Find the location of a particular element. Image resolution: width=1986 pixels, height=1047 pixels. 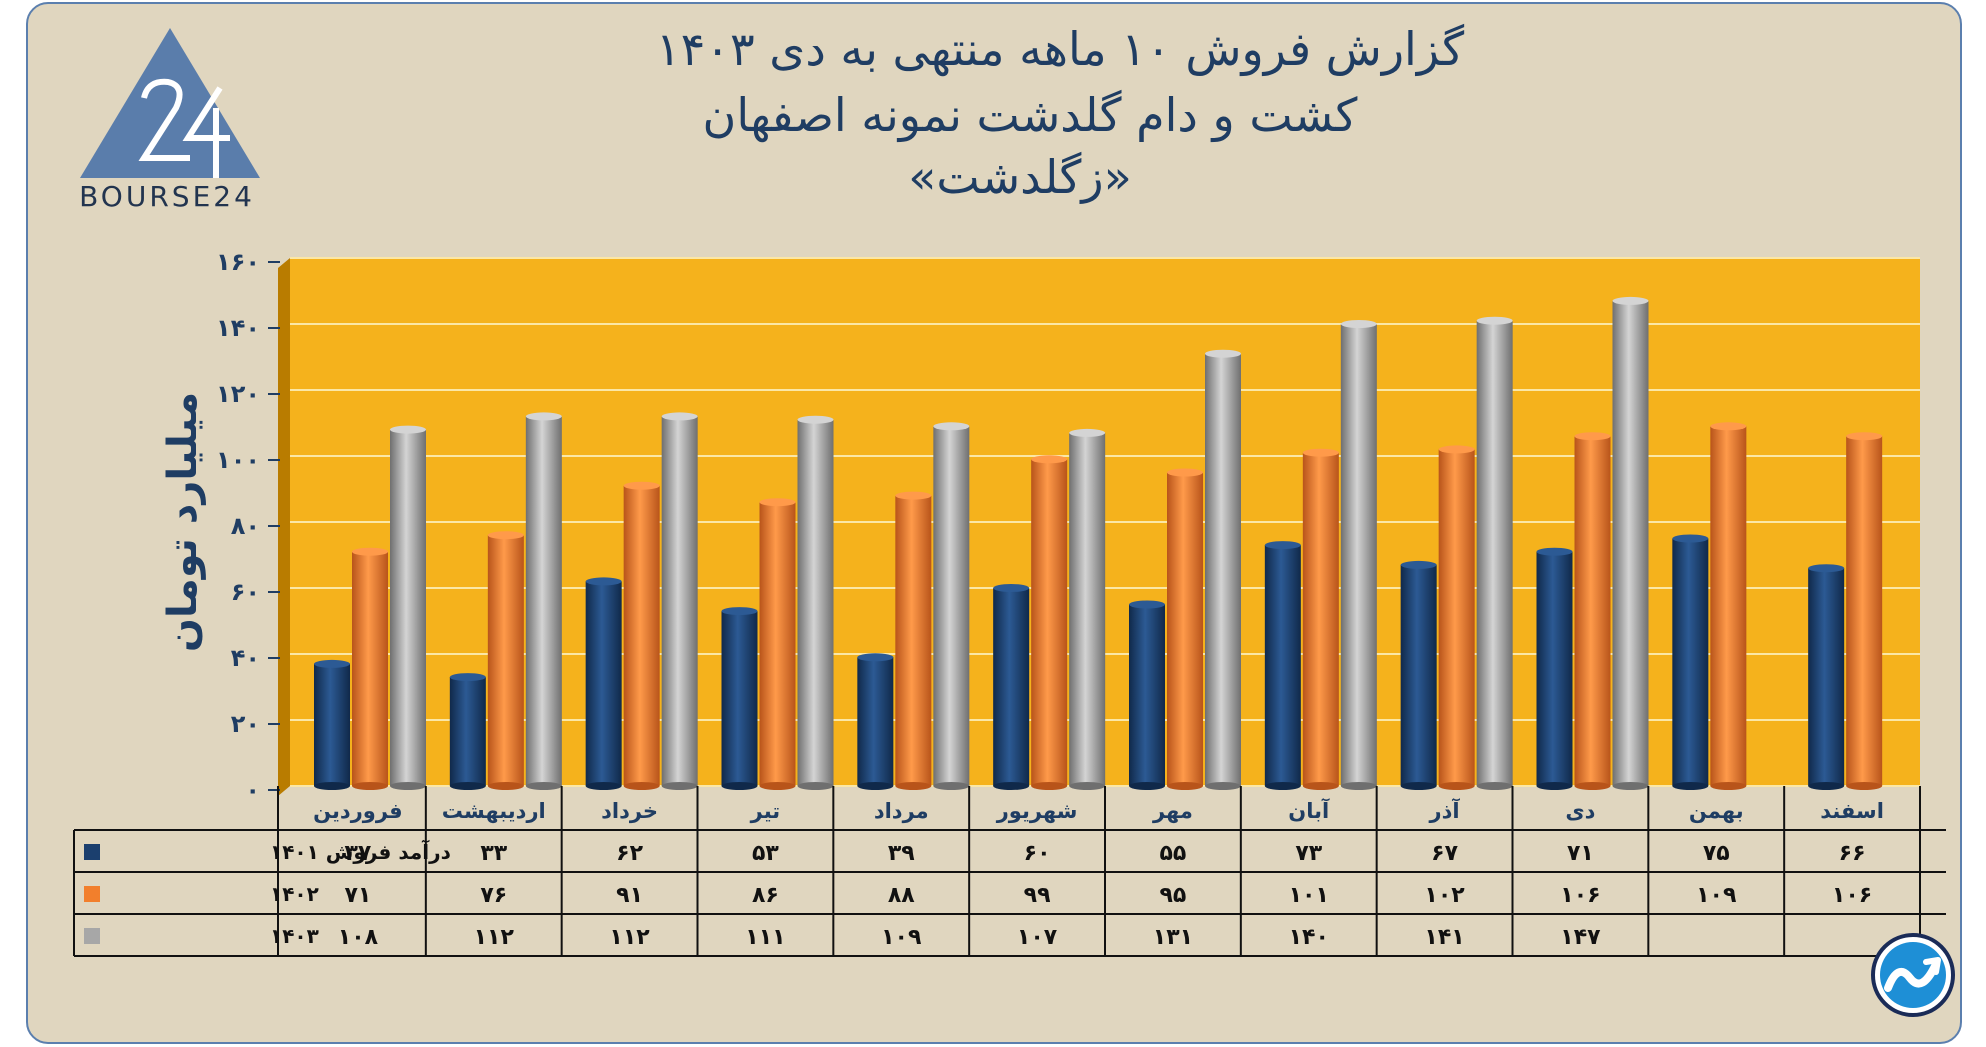

x-category-label: آذر is located at coordinates (1445, 810).